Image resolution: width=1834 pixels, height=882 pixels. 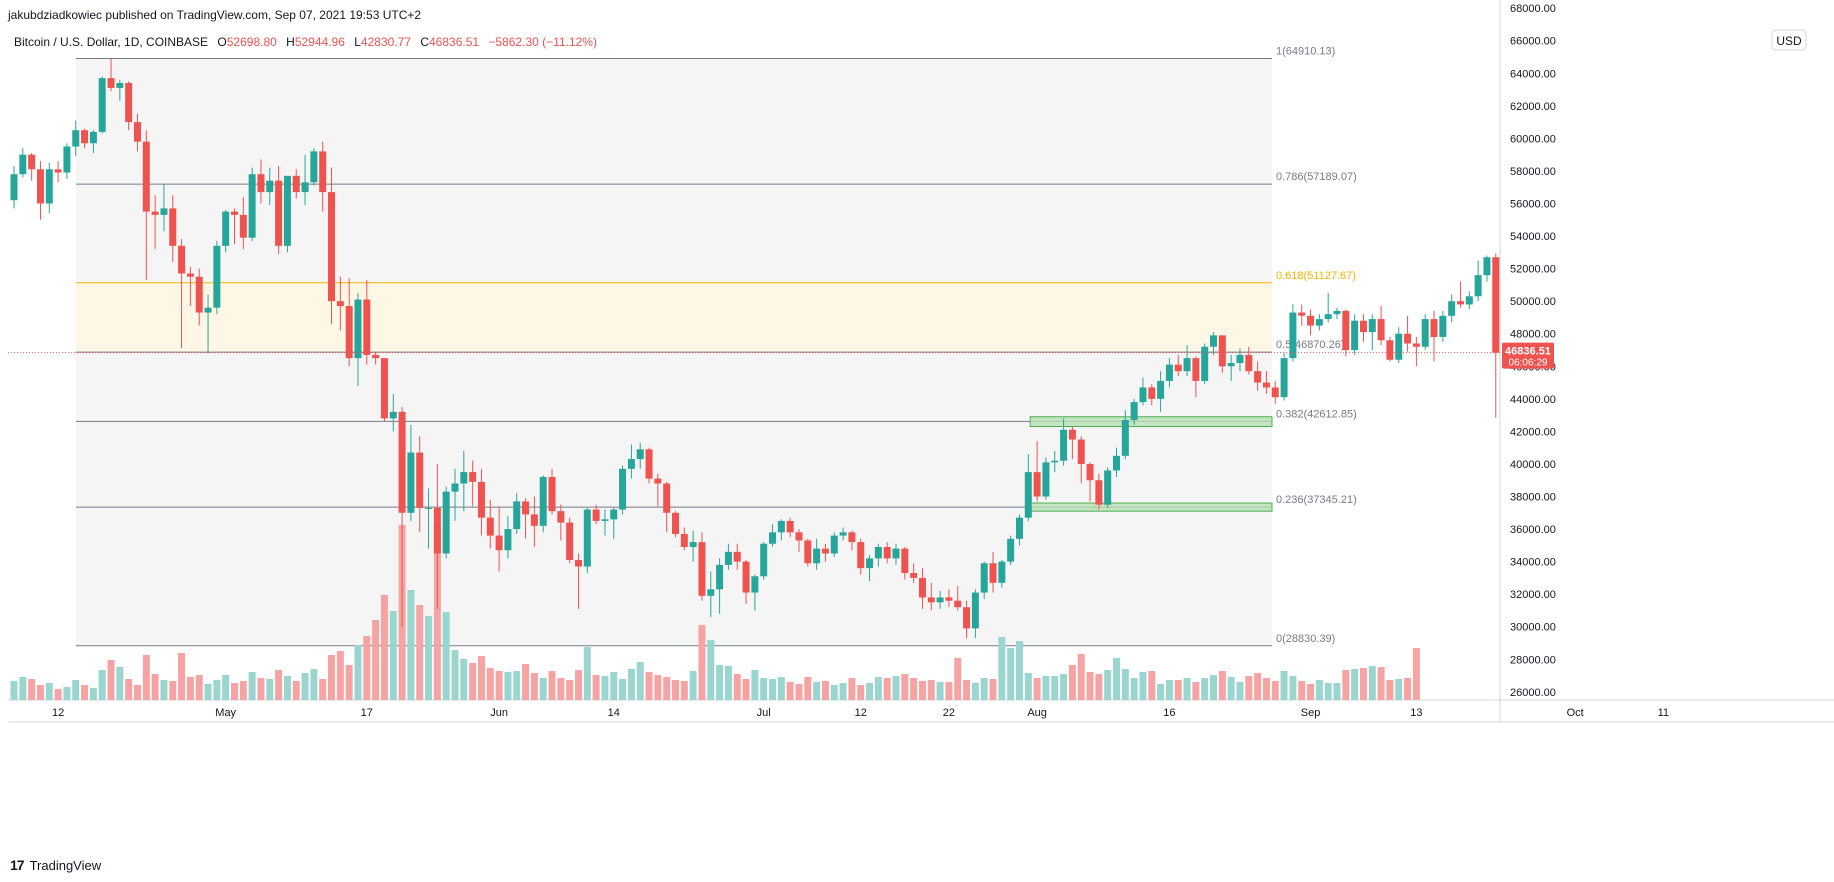 I want to click on current-price-value: 46836.51, so click(x=1528, y=352).